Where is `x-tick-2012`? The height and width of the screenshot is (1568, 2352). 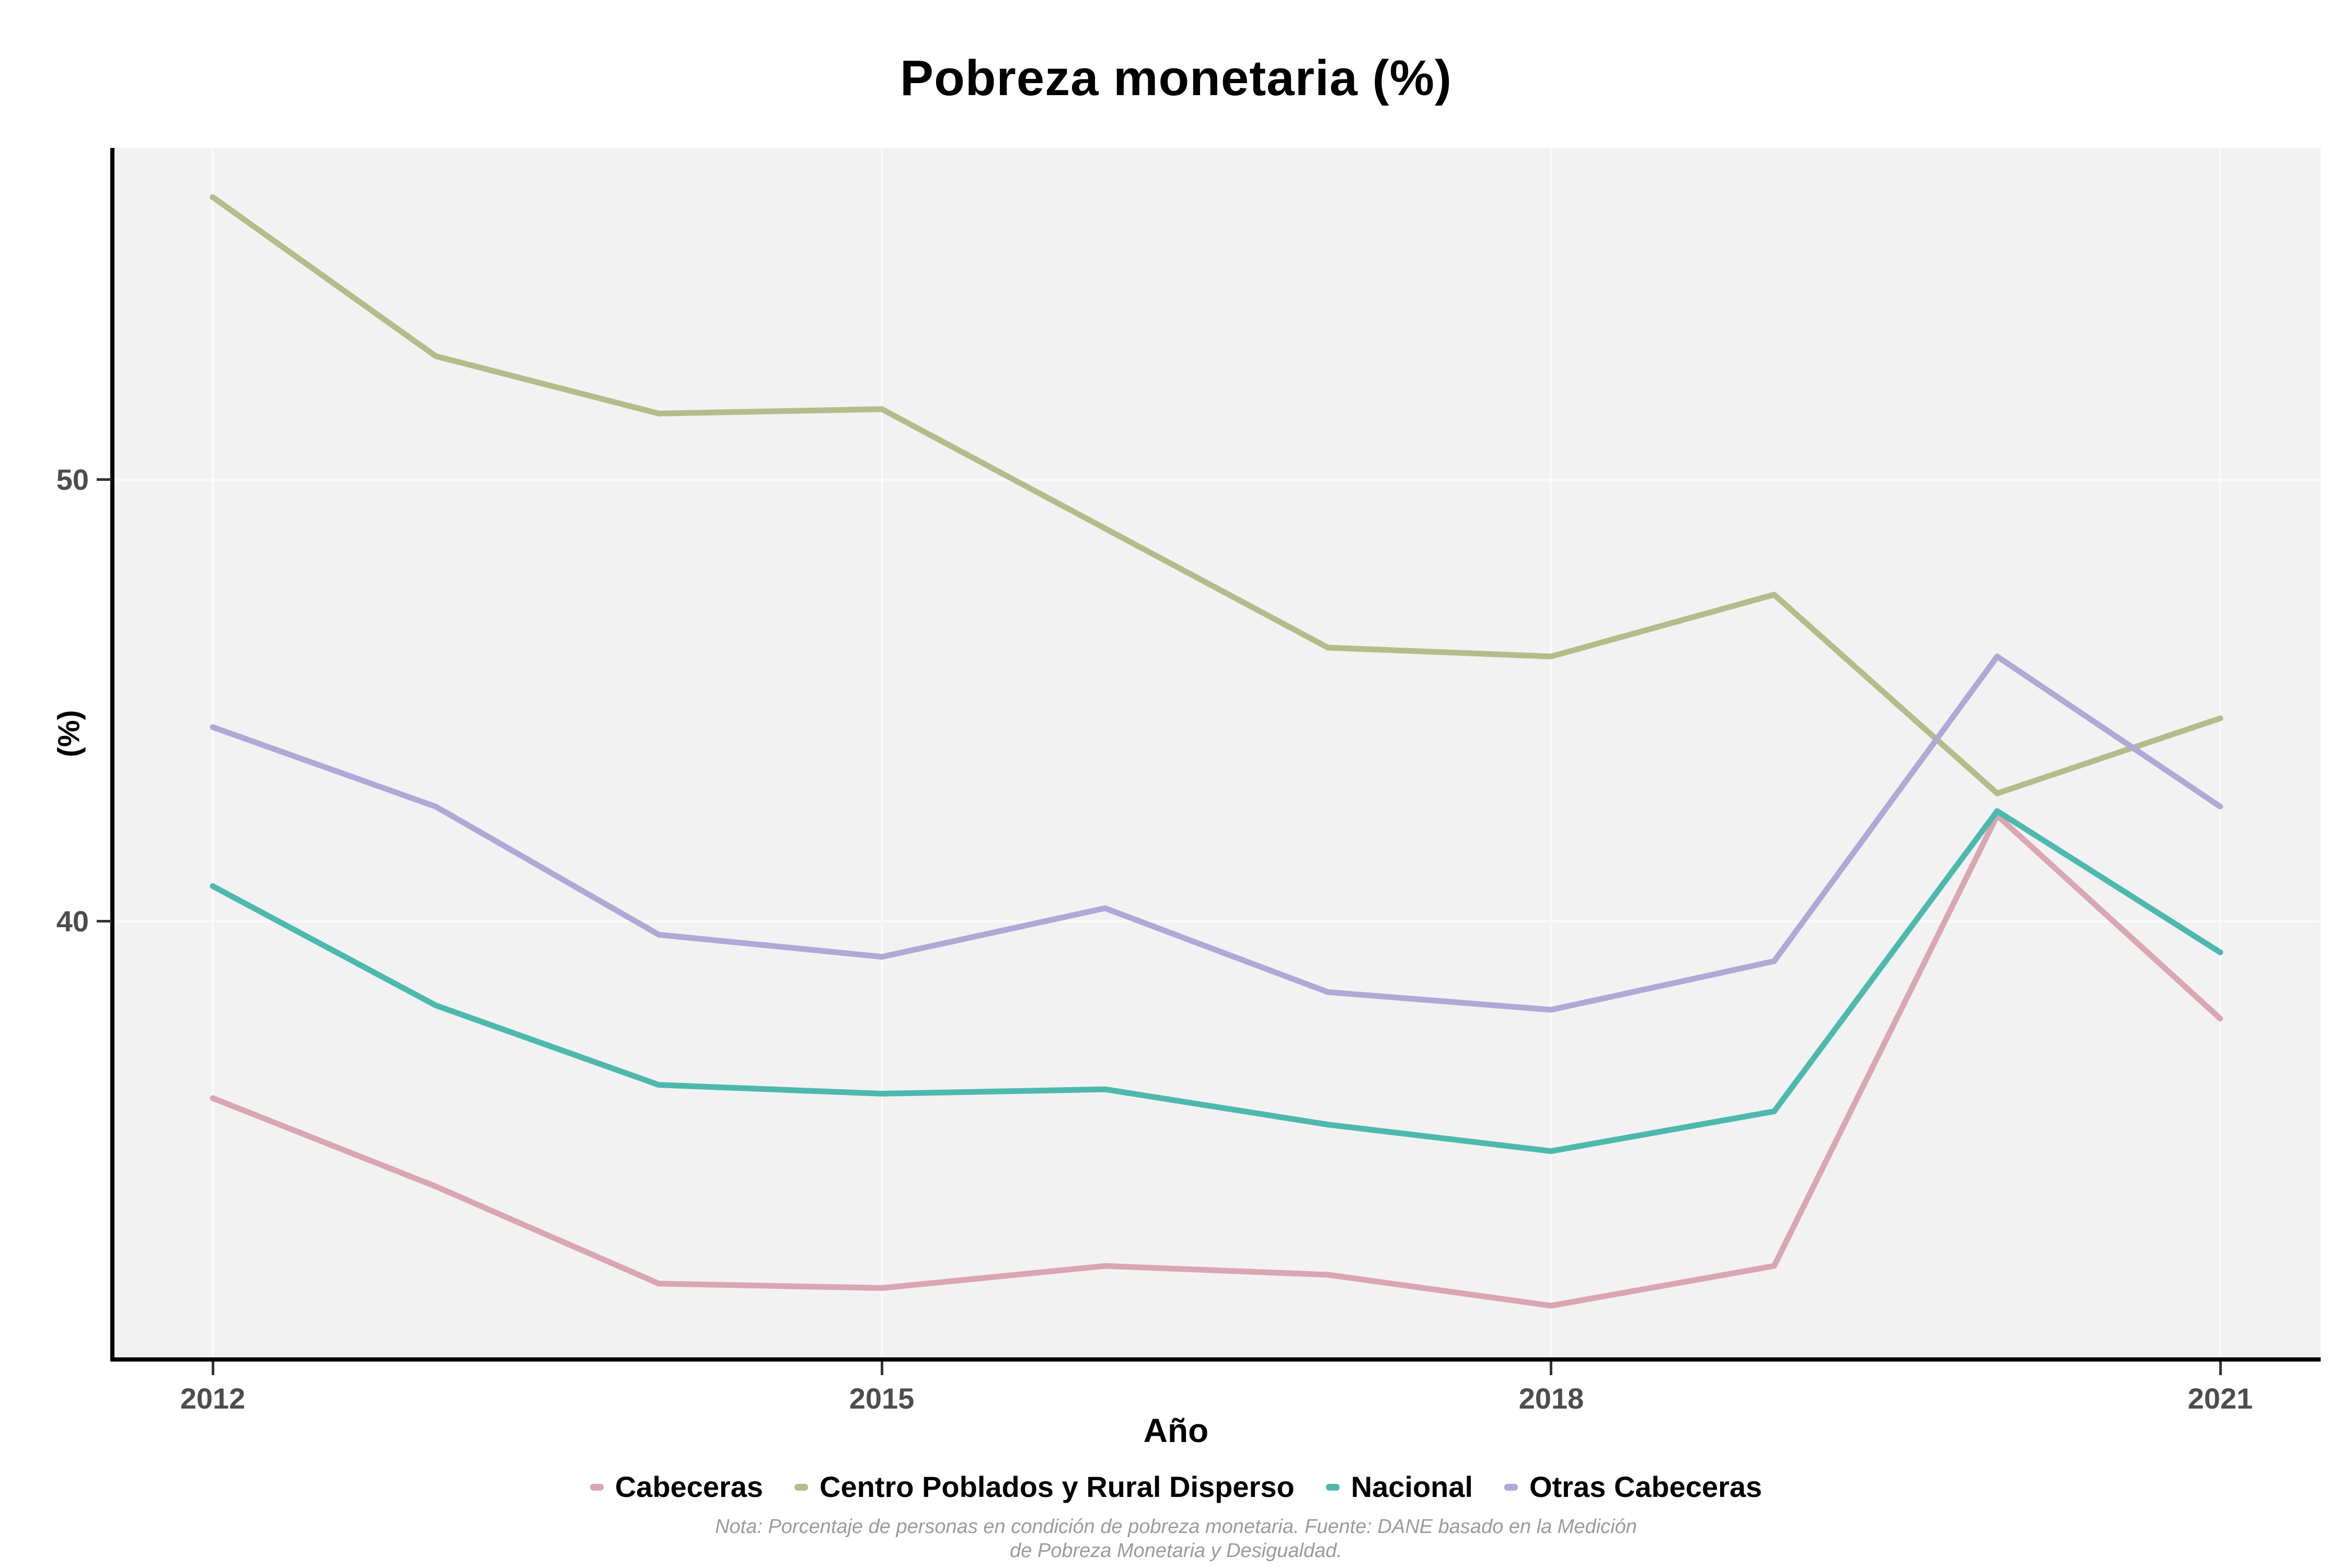
x-tick-2012 is located at coordinates (213, 1368).